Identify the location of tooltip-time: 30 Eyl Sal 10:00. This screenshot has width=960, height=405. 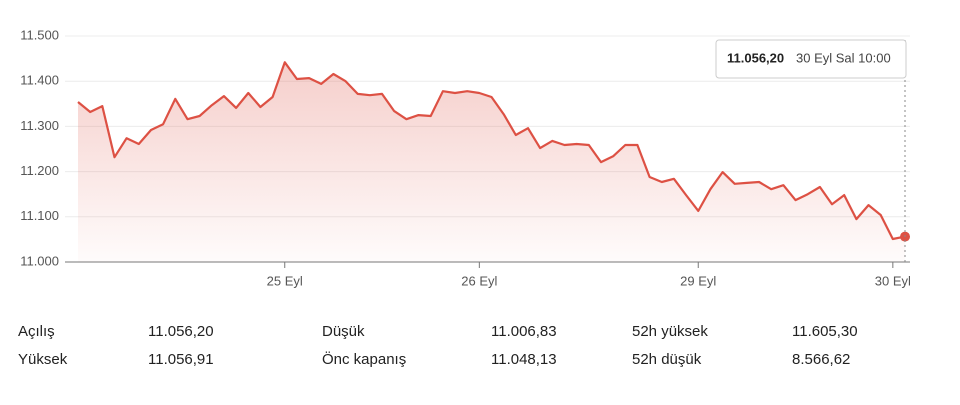
(843, 57).